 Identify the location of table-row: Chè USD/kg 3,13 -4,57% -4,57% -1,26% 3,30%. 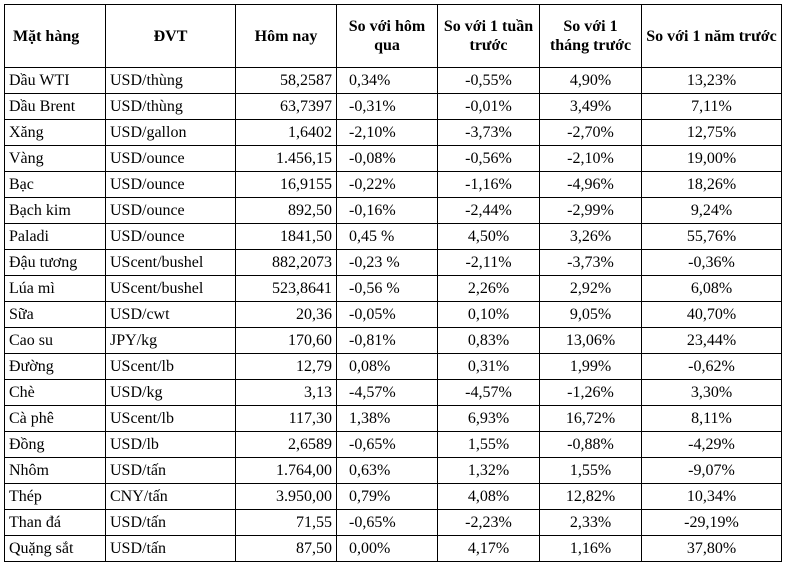
(393, 392).